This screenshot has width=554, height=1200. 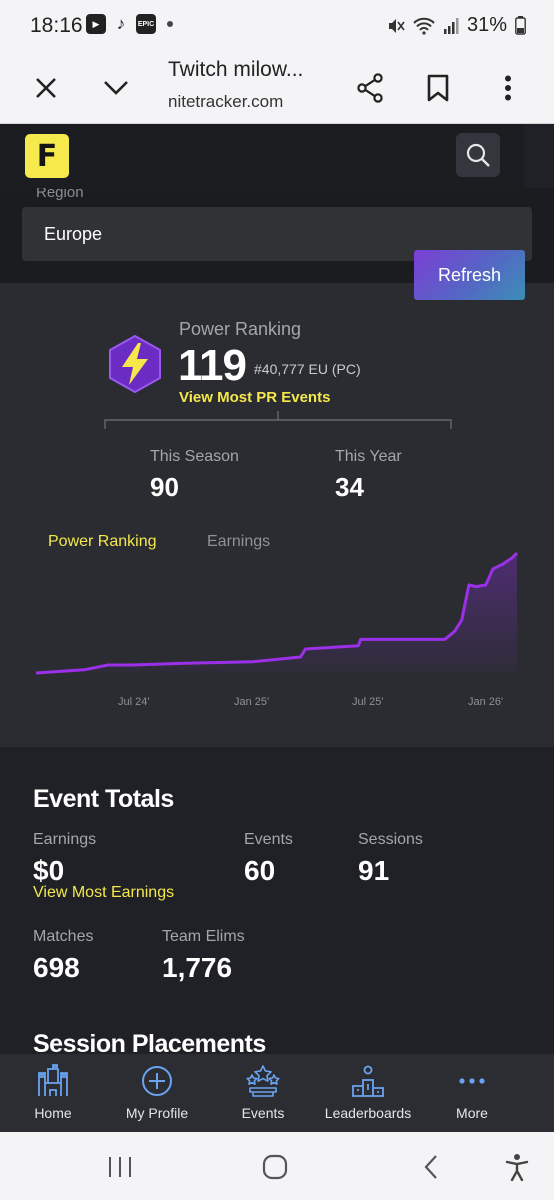 I want to click on this-season-stat: This Season 90, so click(x=194, y=475).